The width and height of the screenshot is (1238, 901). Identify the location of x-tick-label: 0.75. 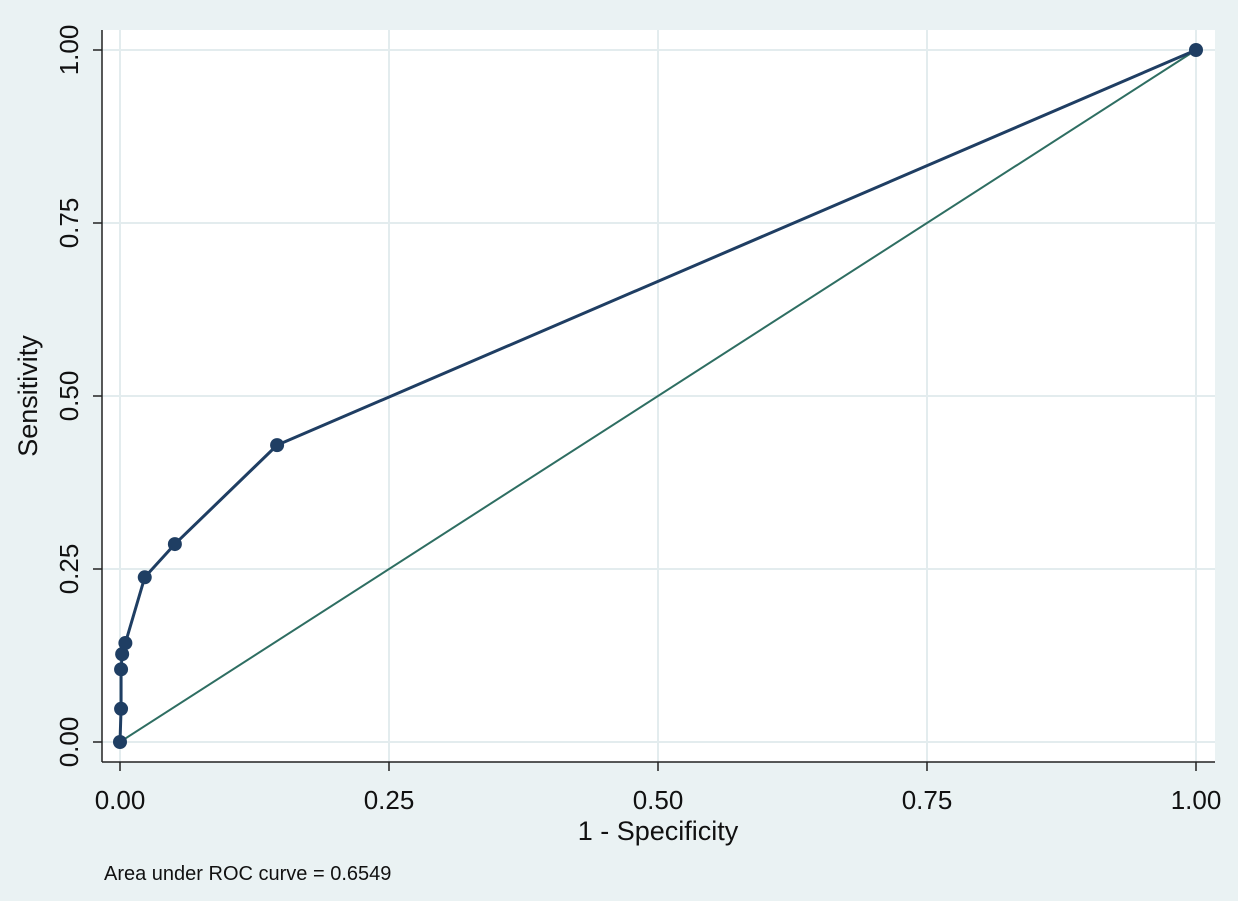
(927, 800).